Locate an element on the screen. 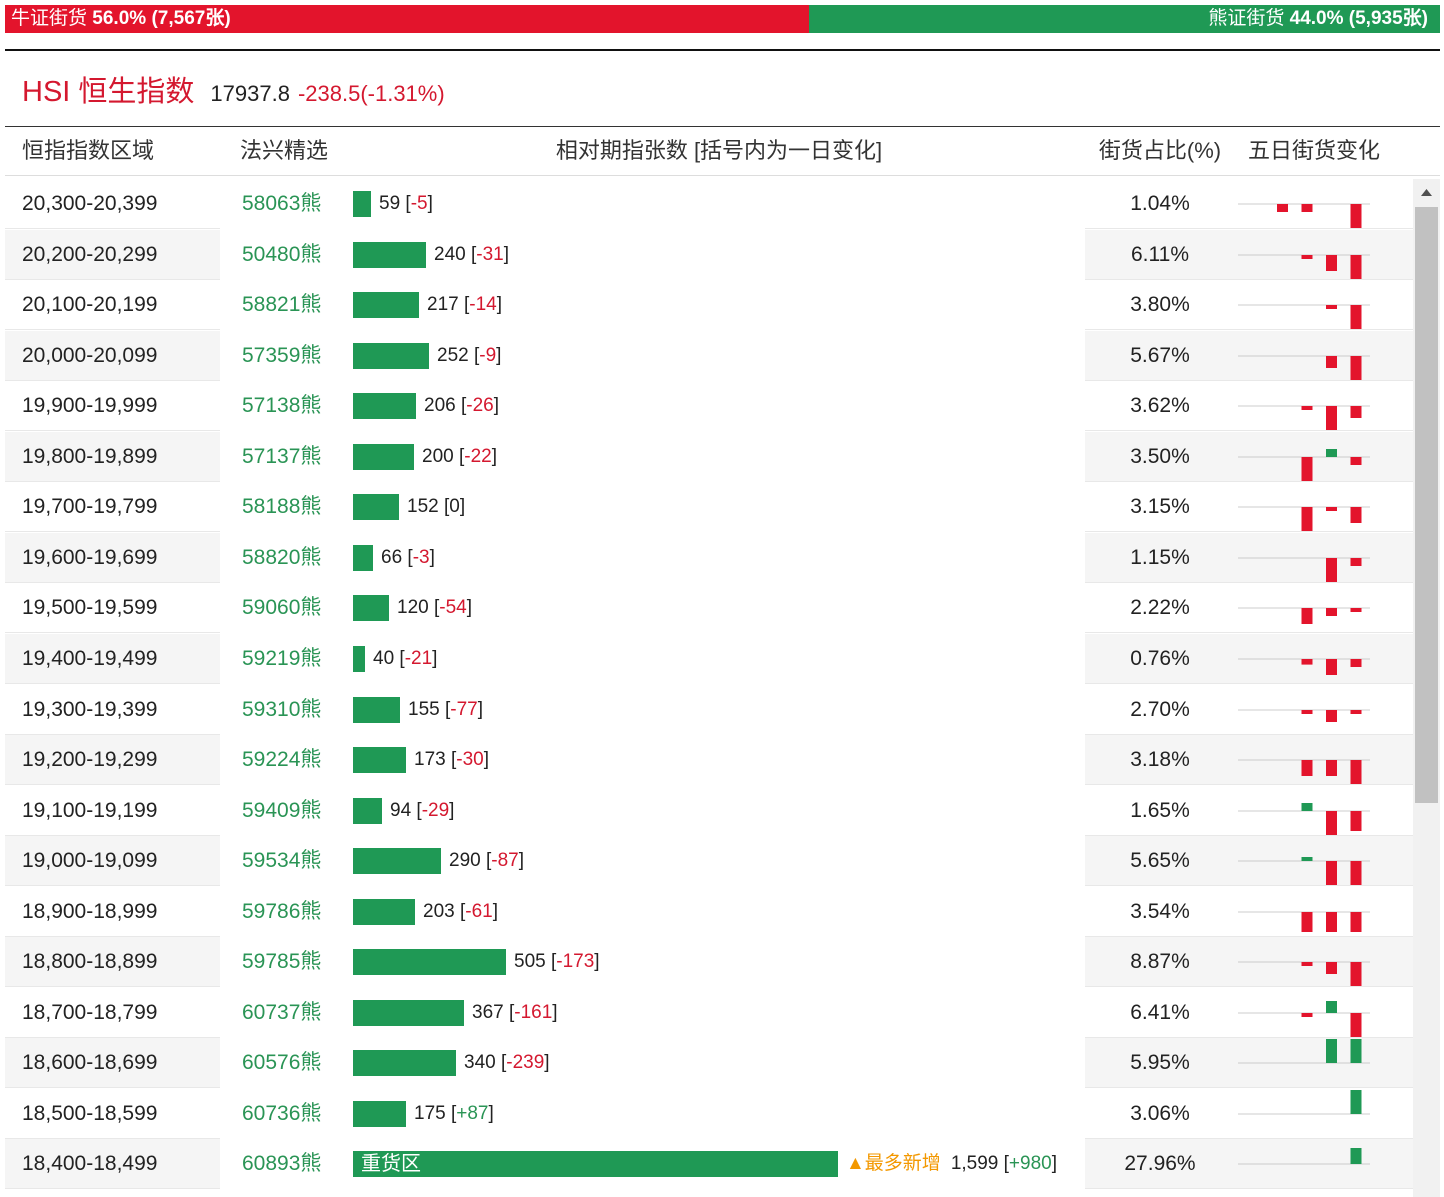 Image resolution: width=1444 pixels, height=1197 pixels. table-row: 19,400-19,499 59219熊 40 [-21] 0.76% is located at coordinates (709, 659).